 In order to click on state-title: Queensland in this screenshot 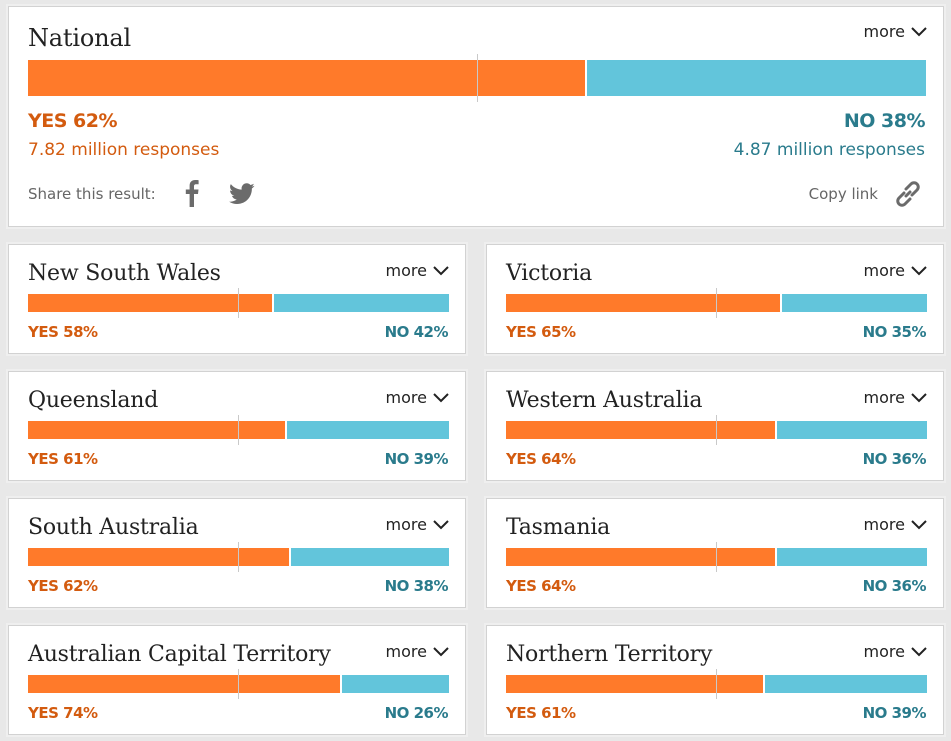, I will do `click(93, 400)`.